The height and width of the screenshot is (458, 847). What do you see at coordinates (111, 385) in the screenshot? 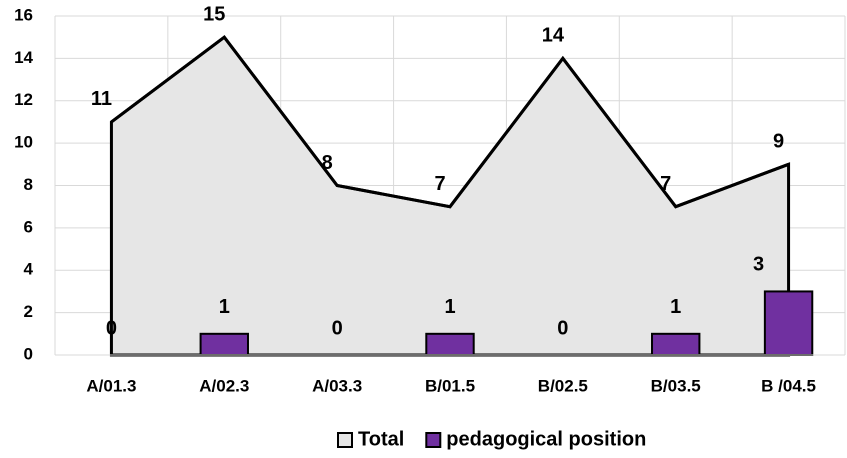
I see `x-tick-label: A/01.3` at bounding box center [111, 385].